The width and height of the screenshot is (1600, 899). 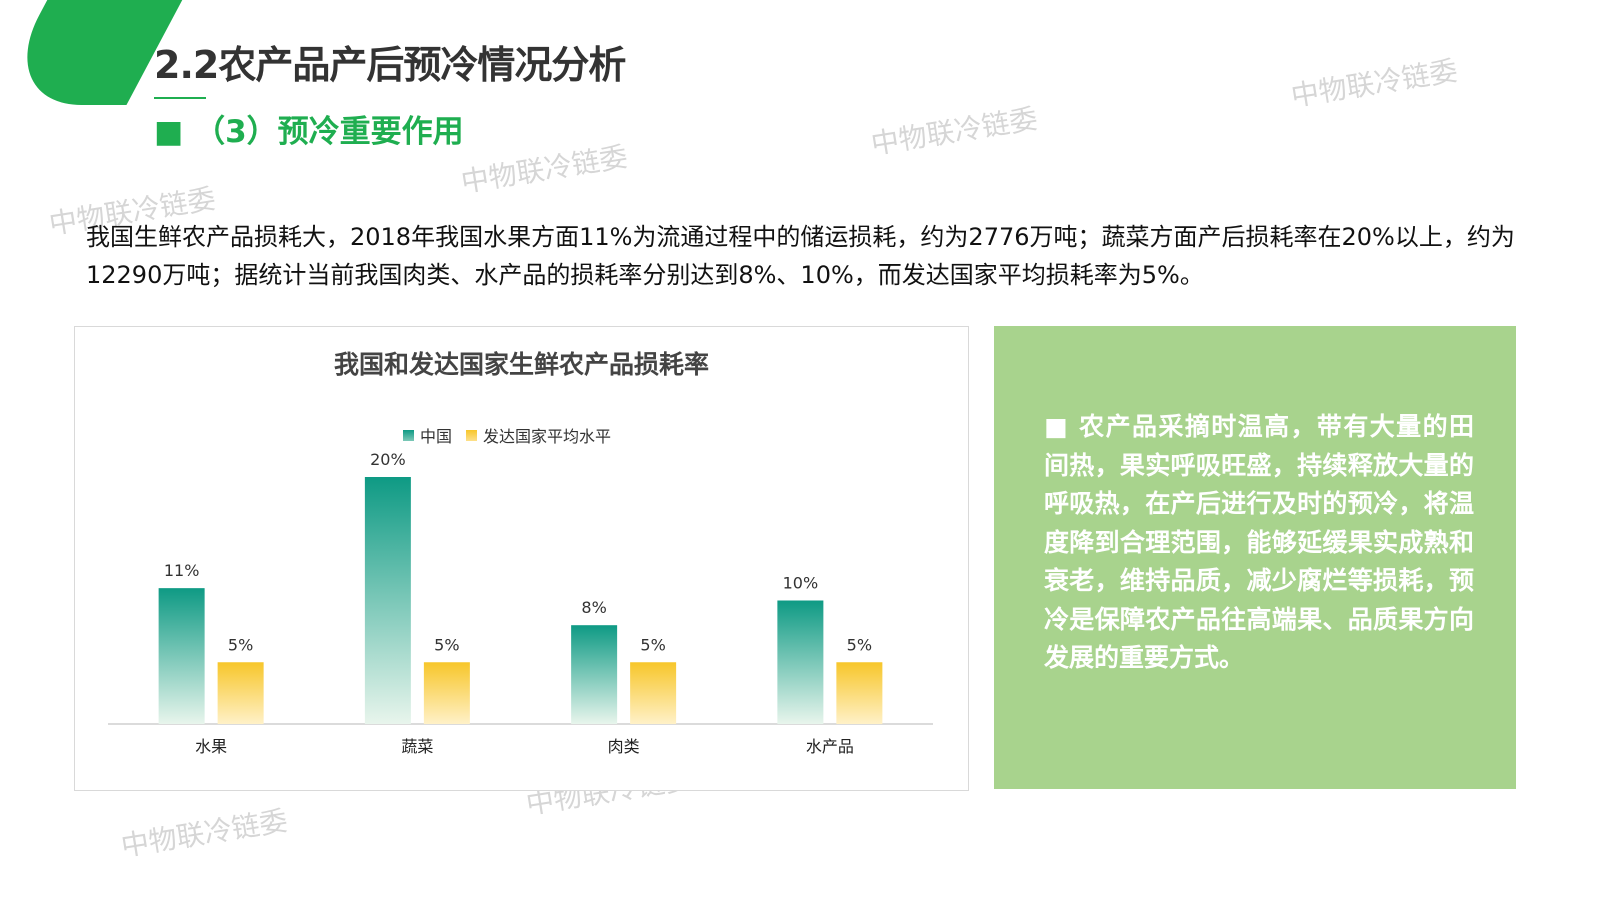 What do you see at coordinates (830, 746) in the screenshot?
I see `category-label: 水产品` at bounding box center [830, 746].